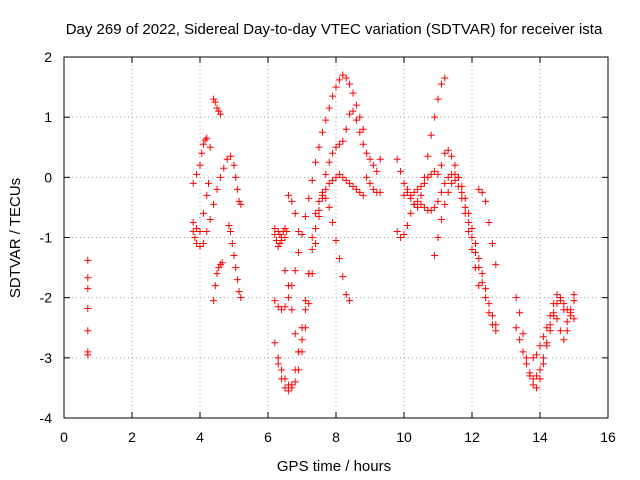 The height and width of the screenshot is (480, 640). Describe the element at coordinates (545, 340) in the screenshot. I see `series-track-r` at that location.